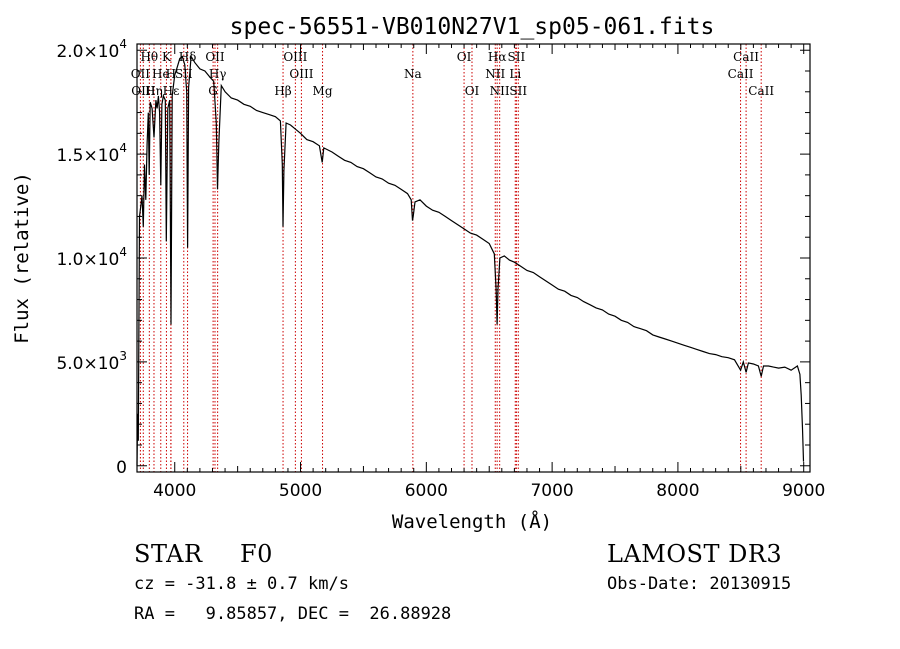 Image resolution: width=900 pixels, height=649 pixels. I want to click on x-tick-label: 4000, so click(174, 491).